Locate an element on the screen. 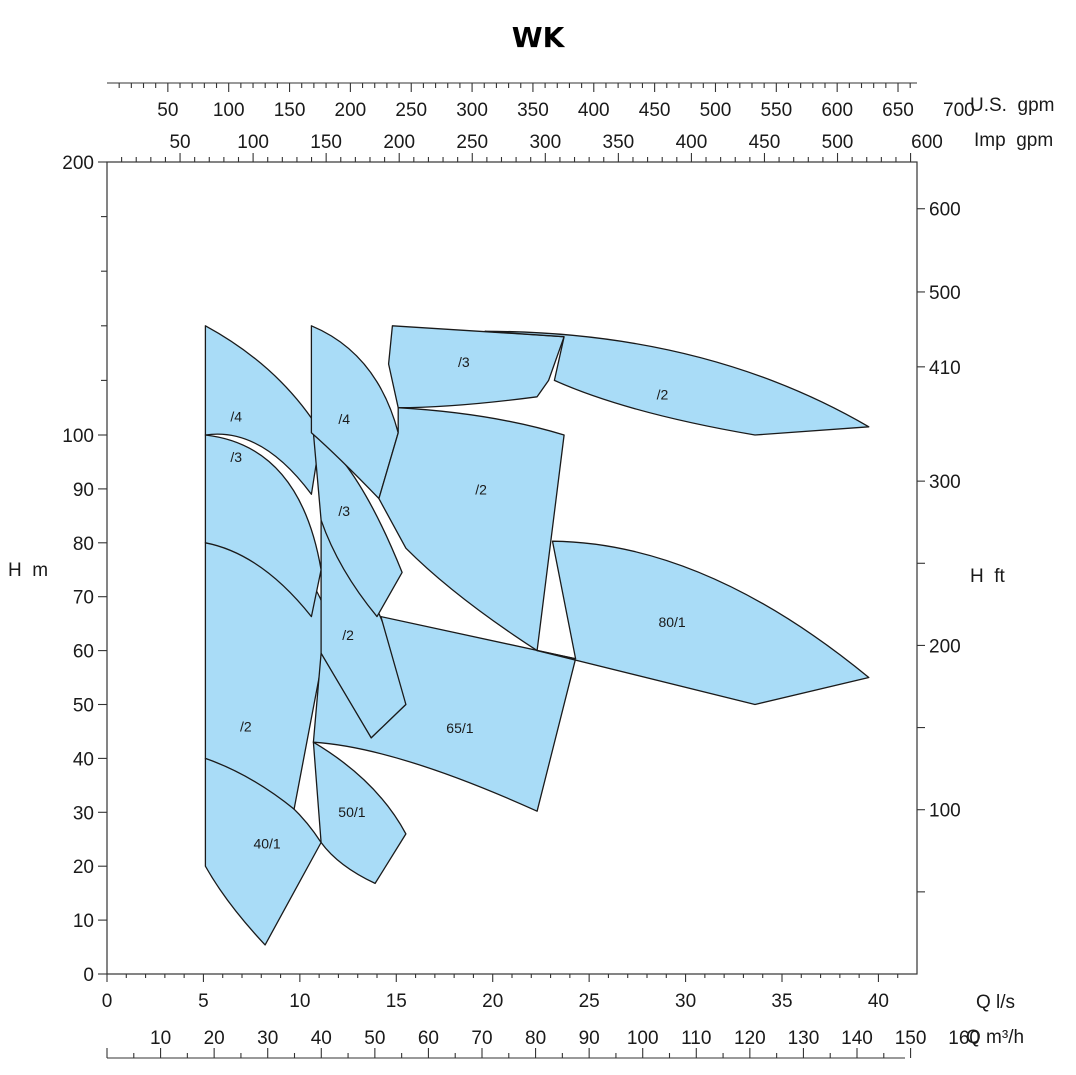  imp-gpm-tick-label: 100 is located at coordinates (253, 142).